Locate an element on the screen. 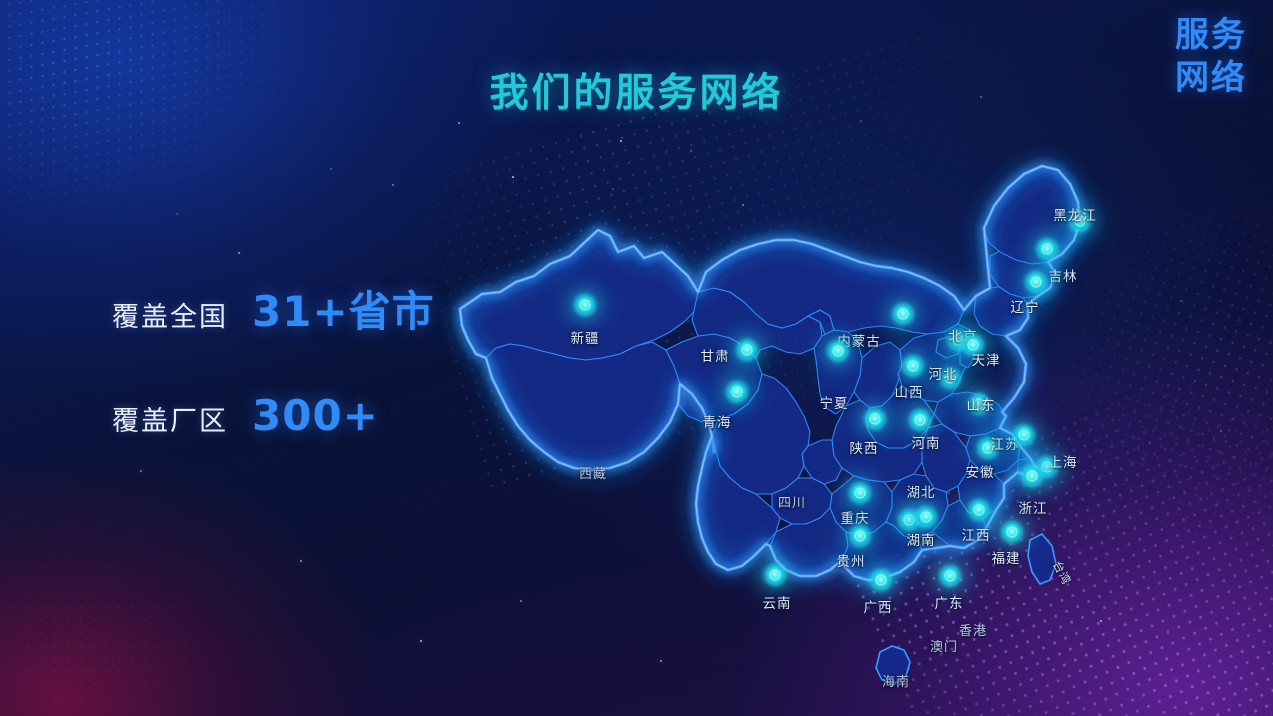 The height and width of the screenshot is (716, 1273). stat-value-factories: 300+ is located at coordinates (315, 415).